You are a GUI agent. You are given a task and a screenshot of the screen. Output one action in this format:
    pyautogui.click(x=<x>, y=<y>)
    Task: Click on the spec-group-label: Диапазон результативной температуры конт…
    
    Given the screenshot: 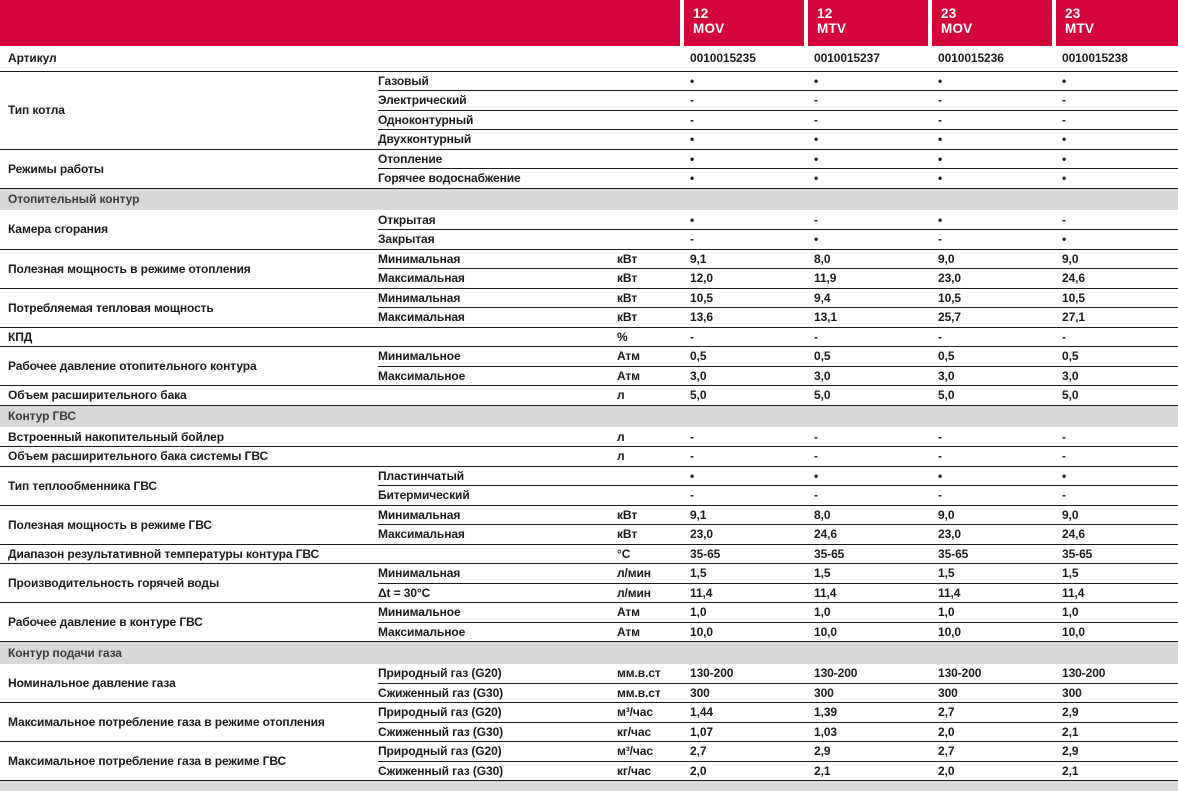 What is the action you would take?
    pyautogui.click(x=189, y=553)
    